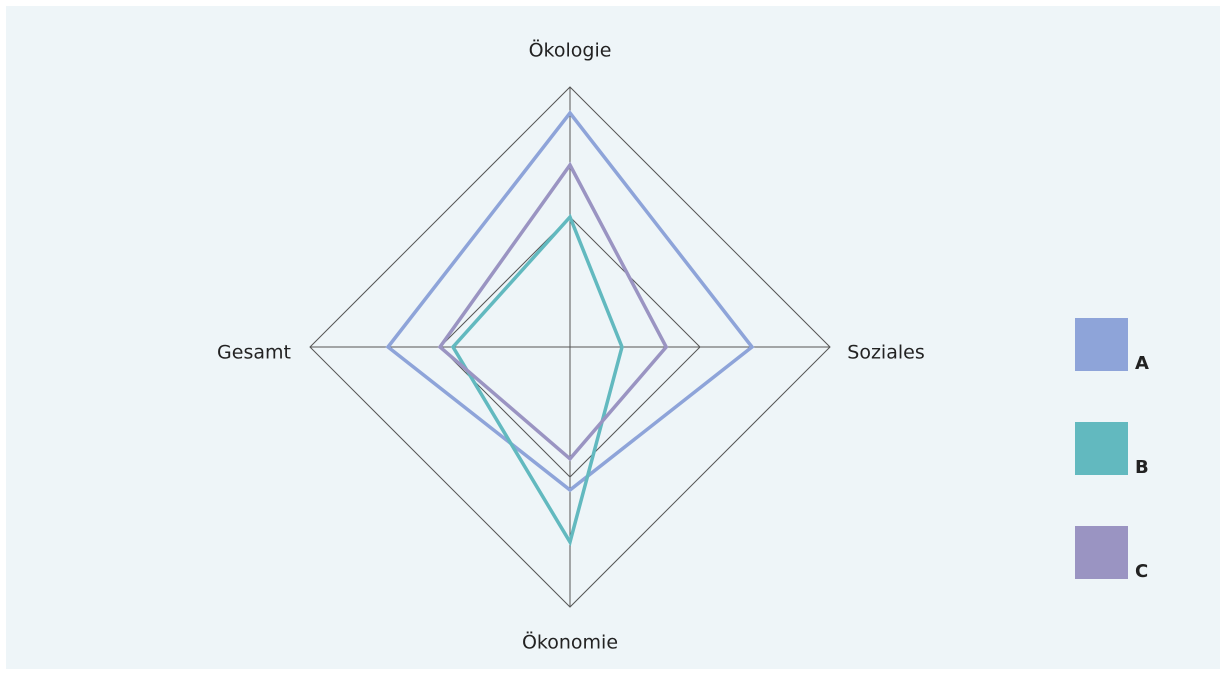 This screenshot has height=675, width=1226. I want to click on axis-label: Soziales, so click(885, 353).